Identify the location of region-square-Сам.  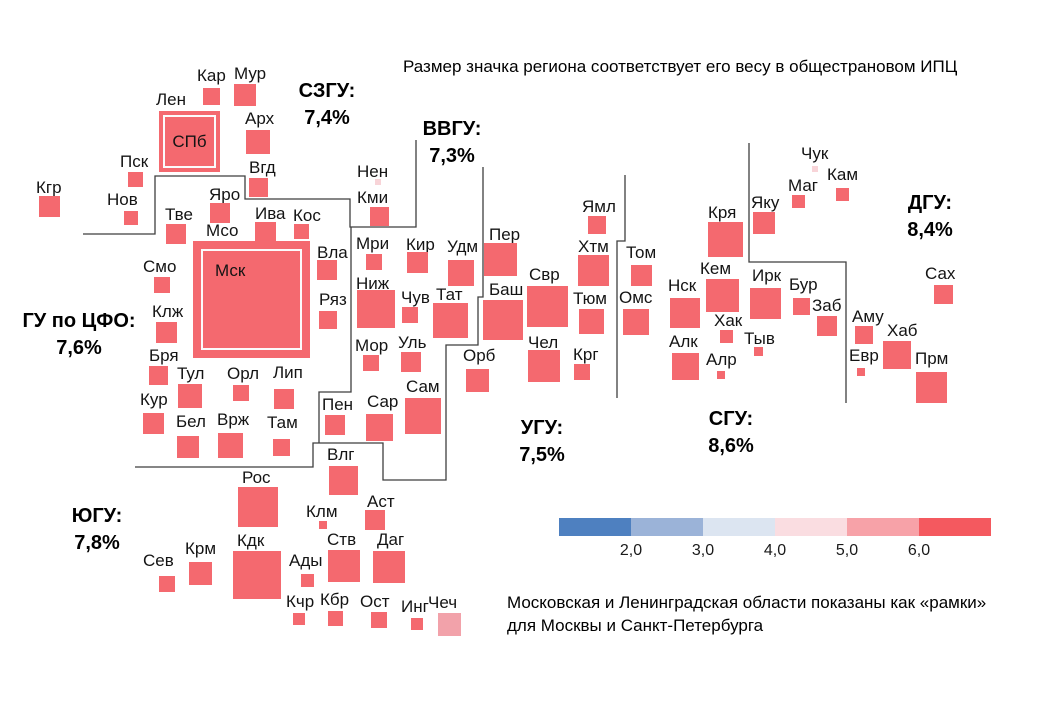
(423, 416).